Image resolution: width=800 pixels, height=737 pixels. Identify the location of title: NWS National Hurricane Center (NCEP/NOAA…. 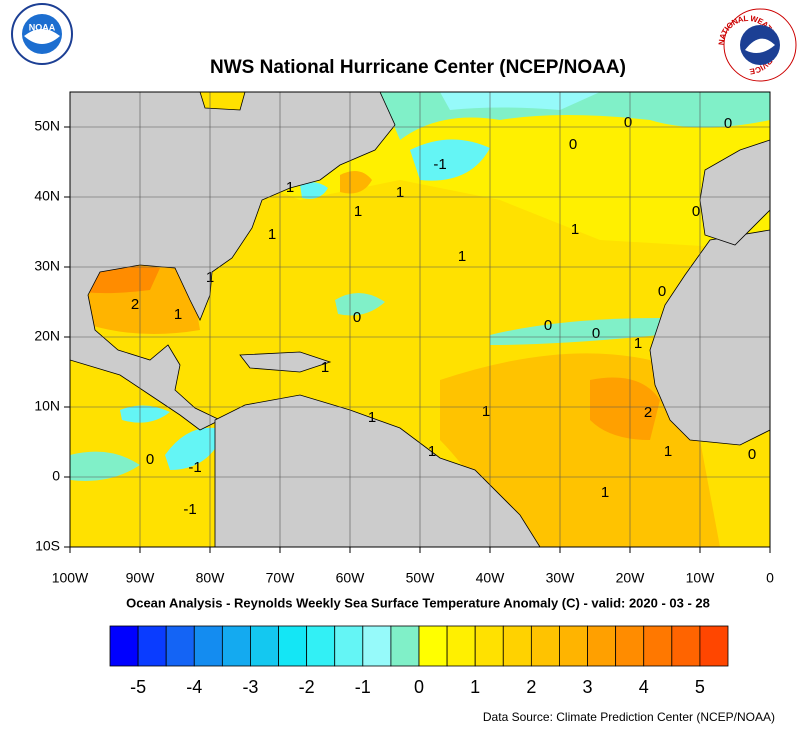
(418, 67).